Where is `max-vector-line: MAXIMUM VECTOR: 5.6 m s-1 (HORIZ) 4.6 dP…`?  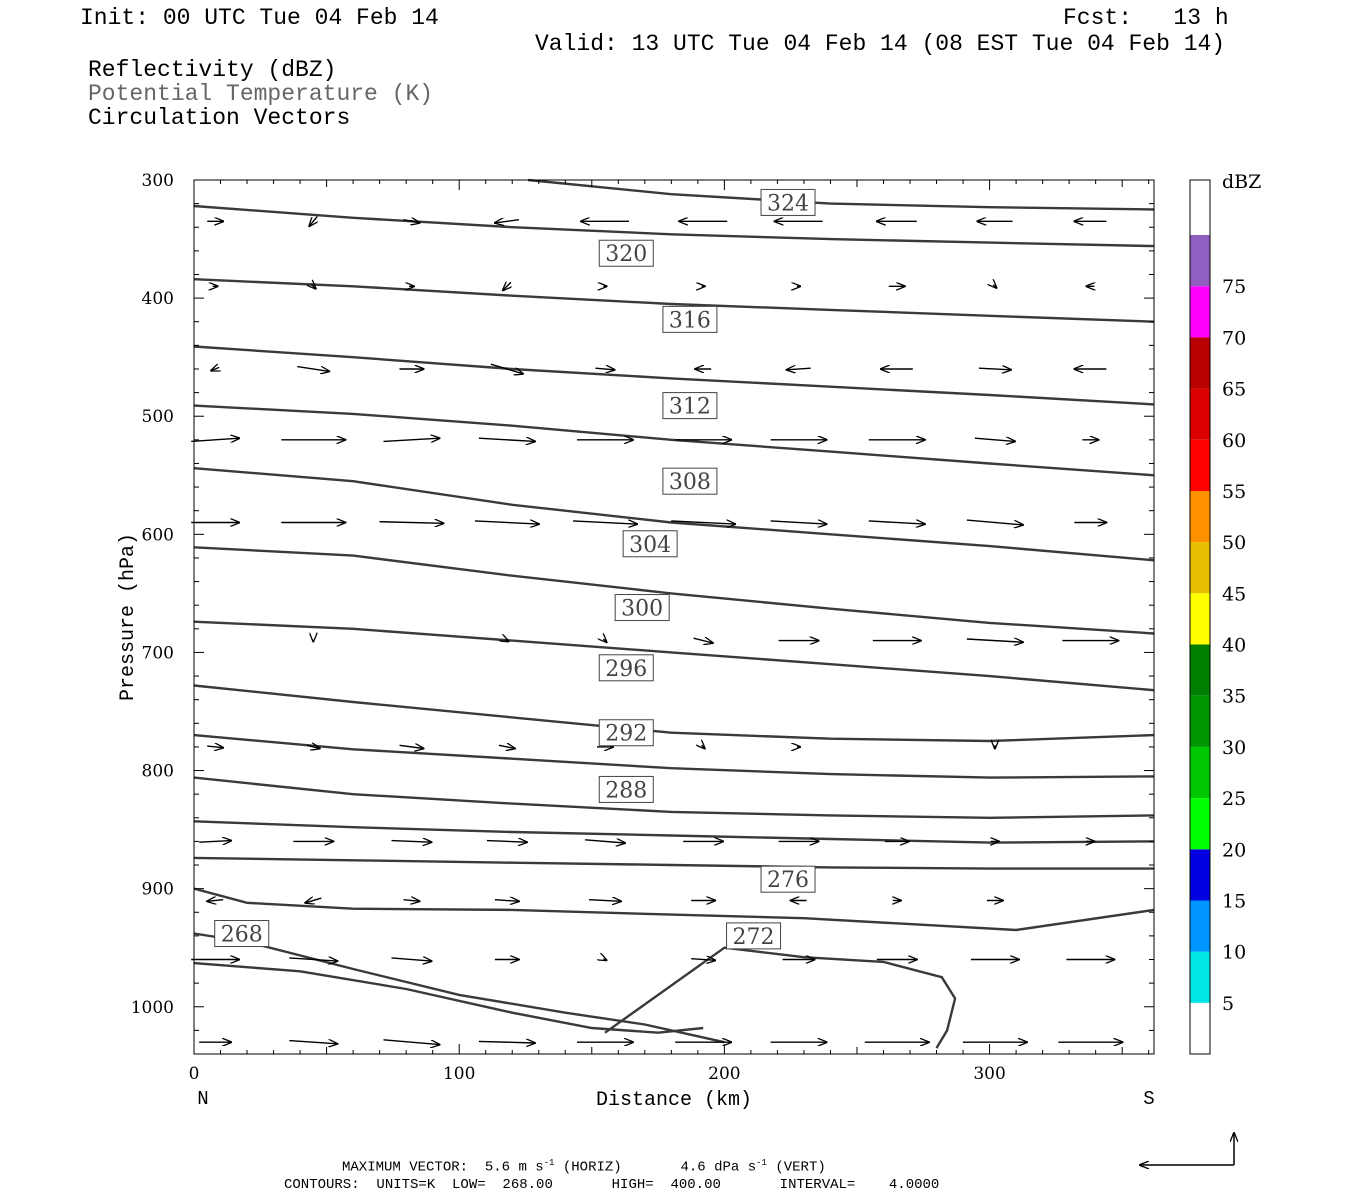
max-vector-line: MAXIMUM VECTOR: 5.6 m s-1 (HORIZ) 4.6 dP… is located at coordinates (584, 1167).